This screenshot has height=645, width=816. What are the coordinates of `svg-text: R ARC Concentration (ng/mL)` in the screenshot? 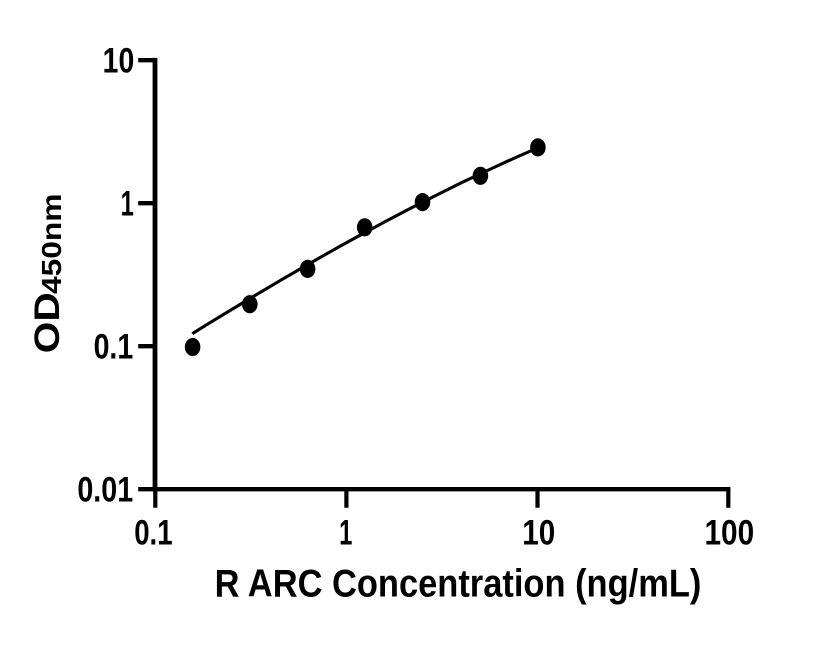 It's located at (458, 584).